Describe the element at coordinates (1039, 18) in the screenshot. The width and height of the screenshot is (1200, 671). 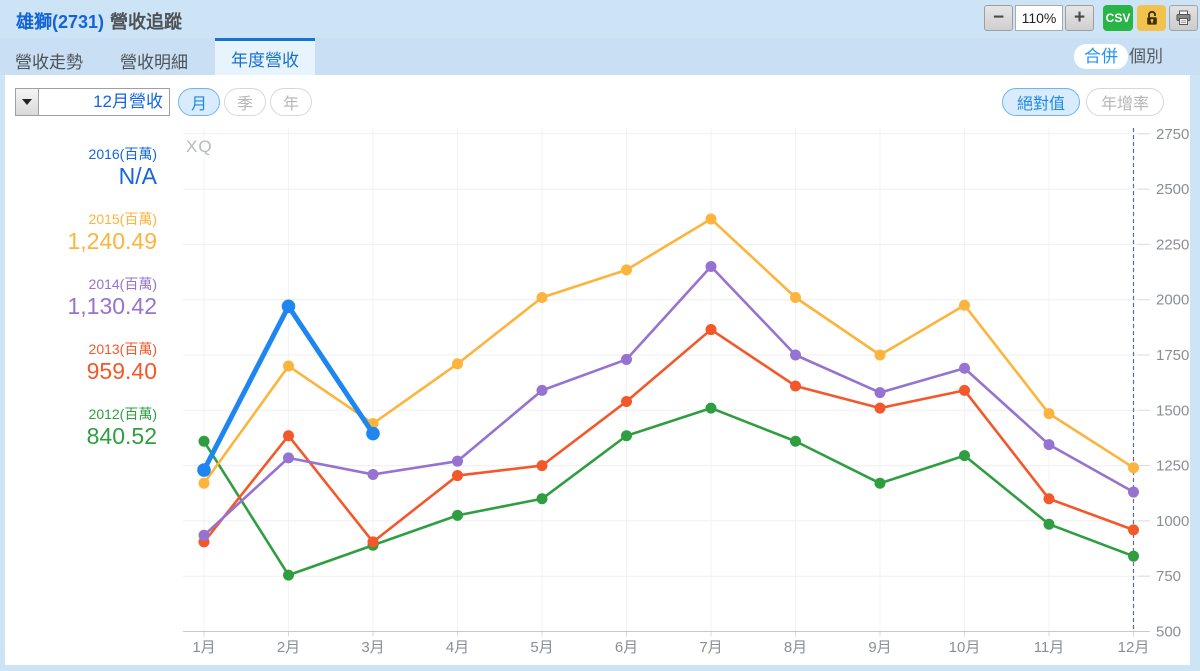
I see `zoom-level-field: 110%` at that location.